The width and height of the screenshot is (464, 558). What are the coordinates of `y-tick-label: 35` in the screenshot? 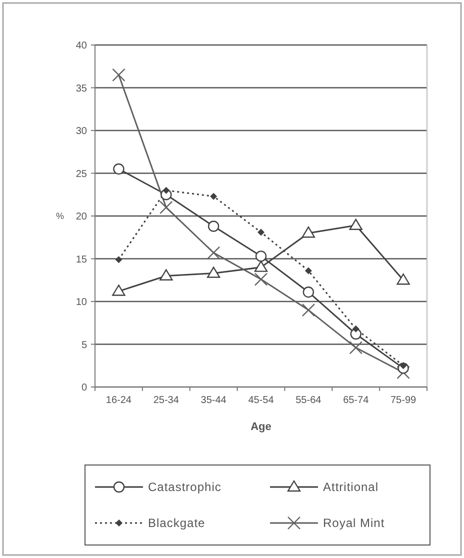 It's located at (82, 88).